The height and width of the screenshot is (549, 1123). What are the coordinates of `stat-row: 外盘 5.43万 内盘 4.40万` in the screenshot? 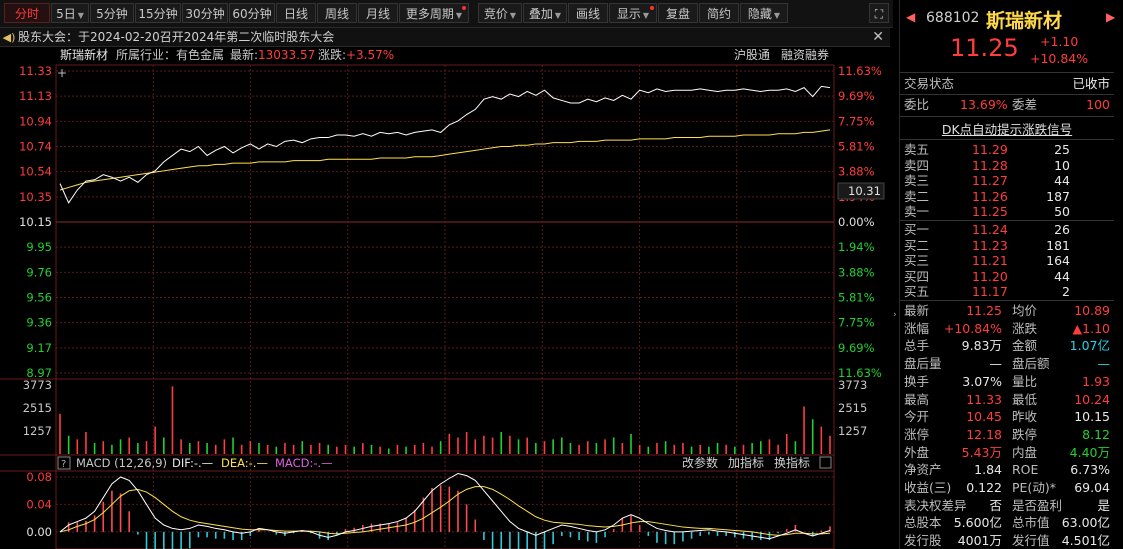 It's located at (1007, 453).